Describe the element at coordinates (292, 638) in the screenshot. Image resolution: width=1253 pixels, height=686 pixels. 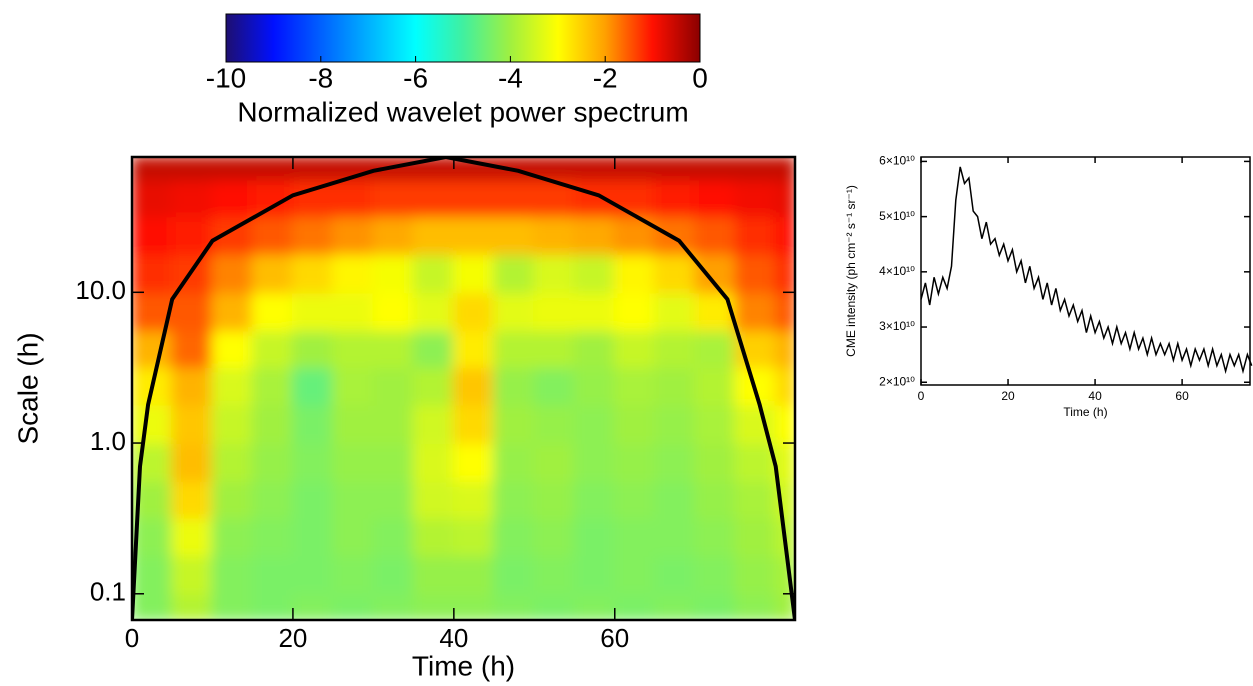
I see `x-tick-label: 20` at that location.